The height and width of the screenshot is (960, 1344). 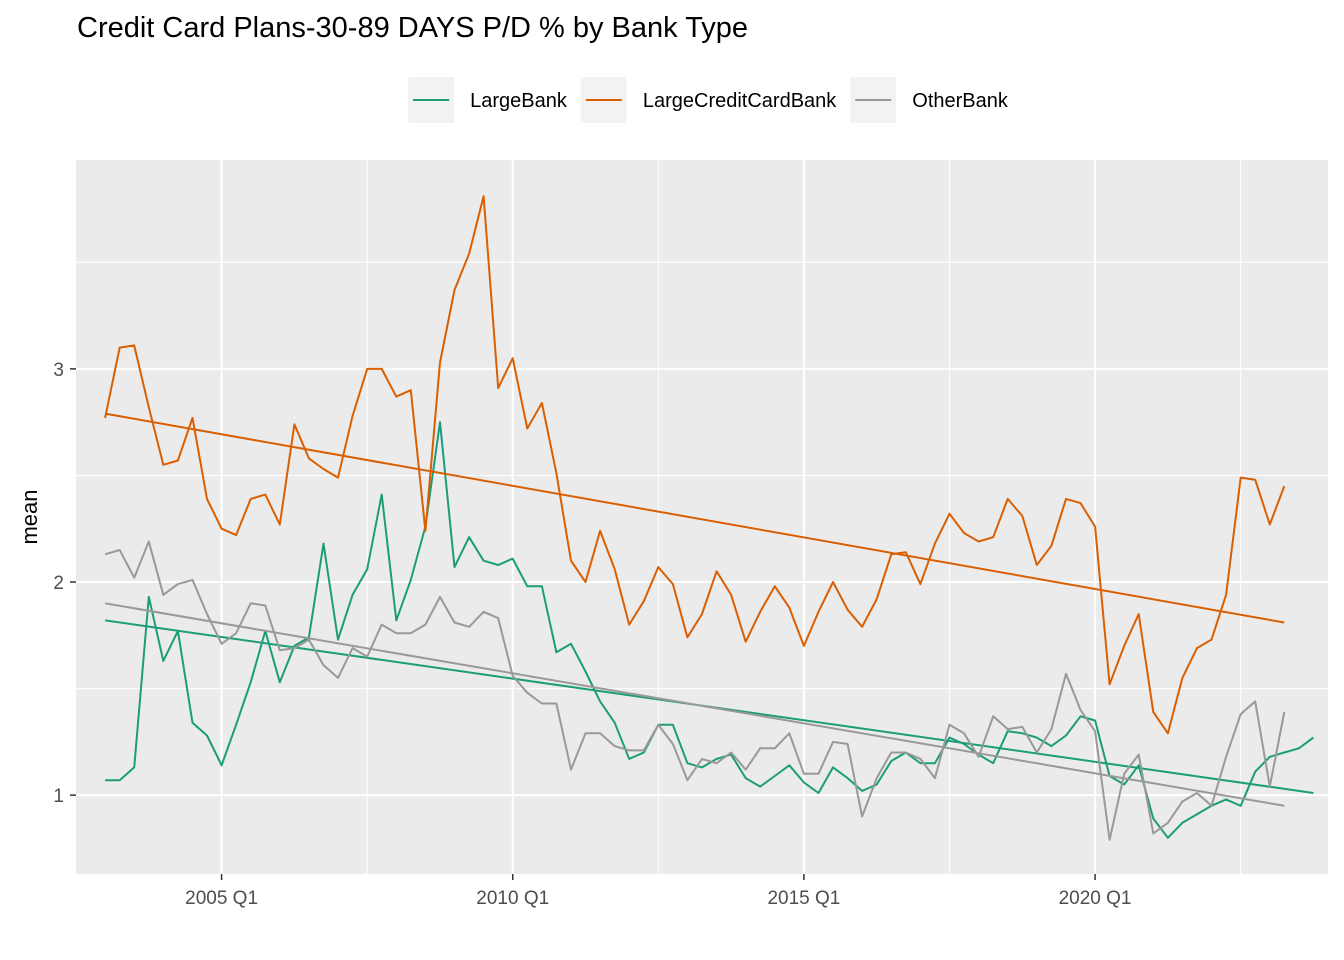 I want to click on legend: LargeBank LargeCreditCardBank OtherBank, so click(x=708, y=100).